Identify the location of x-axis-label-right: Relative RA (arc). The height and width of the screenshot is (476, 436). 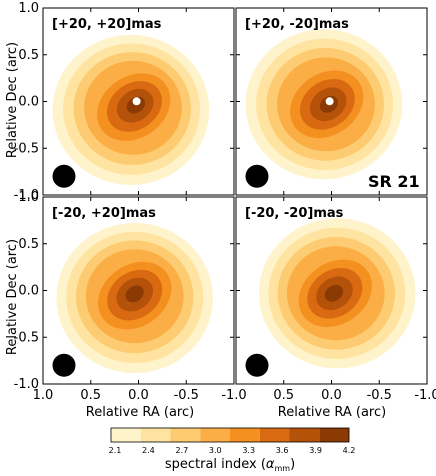
(332, 412).